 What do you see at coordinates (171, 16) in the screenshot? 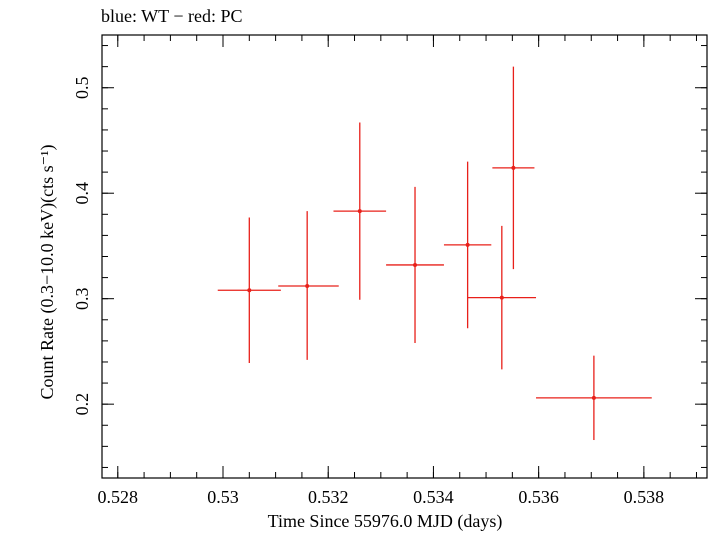
I see `chart-title: blue: WT − red: PC` at bounding box center [171, 16].